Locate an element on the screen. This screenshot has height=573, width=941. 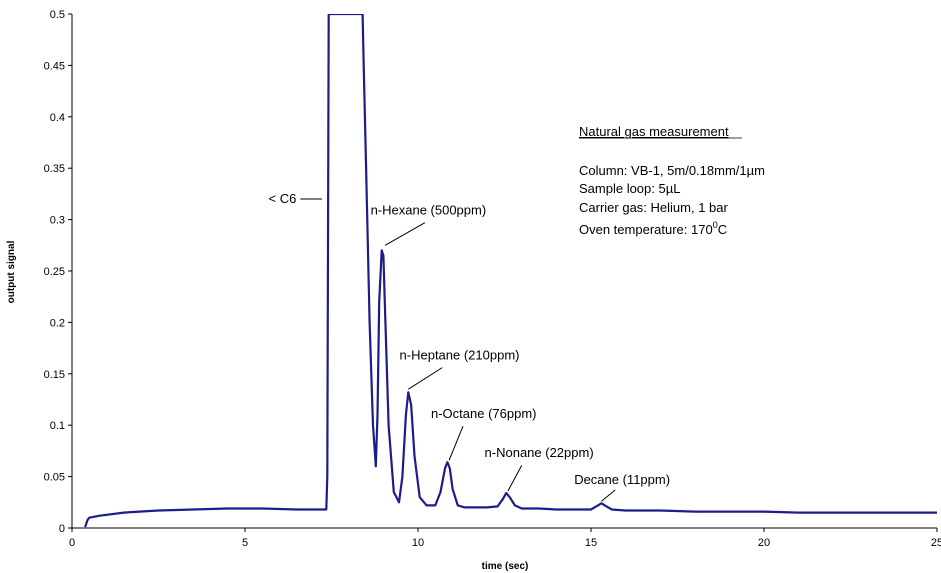
x-tick-label: 25 is located at coordinates (936, 543).